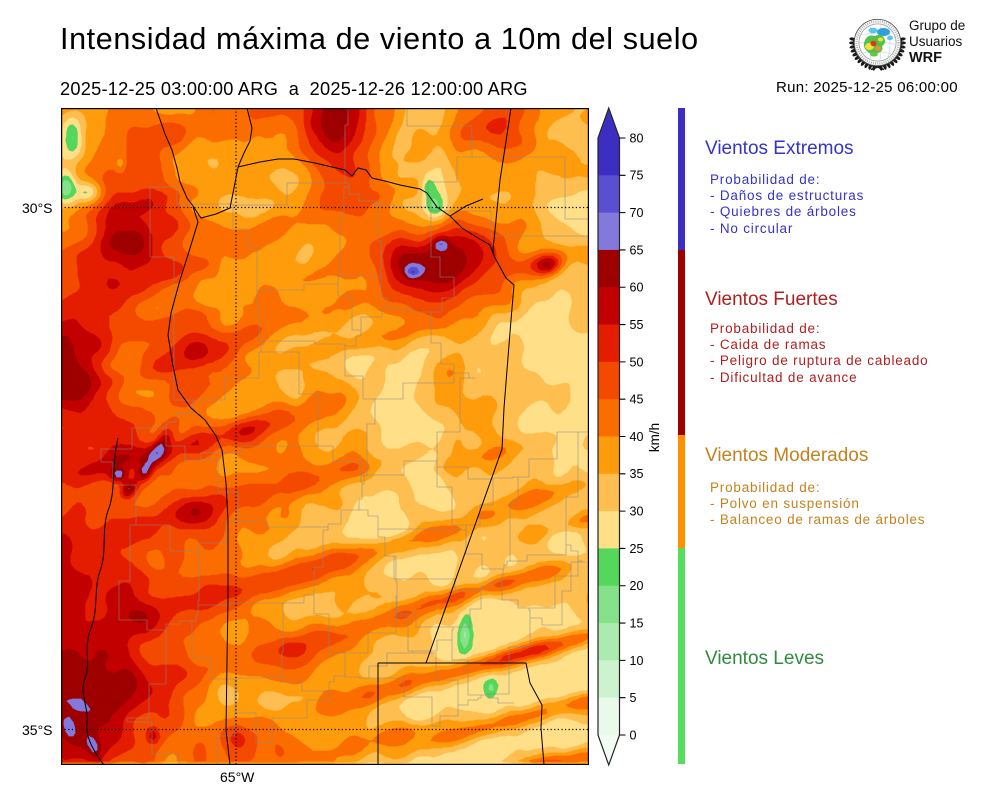  What do you see at coordinates (637, 250) in the screenshot?
I see `svg-text: 65` at bounding box center [637, 250].